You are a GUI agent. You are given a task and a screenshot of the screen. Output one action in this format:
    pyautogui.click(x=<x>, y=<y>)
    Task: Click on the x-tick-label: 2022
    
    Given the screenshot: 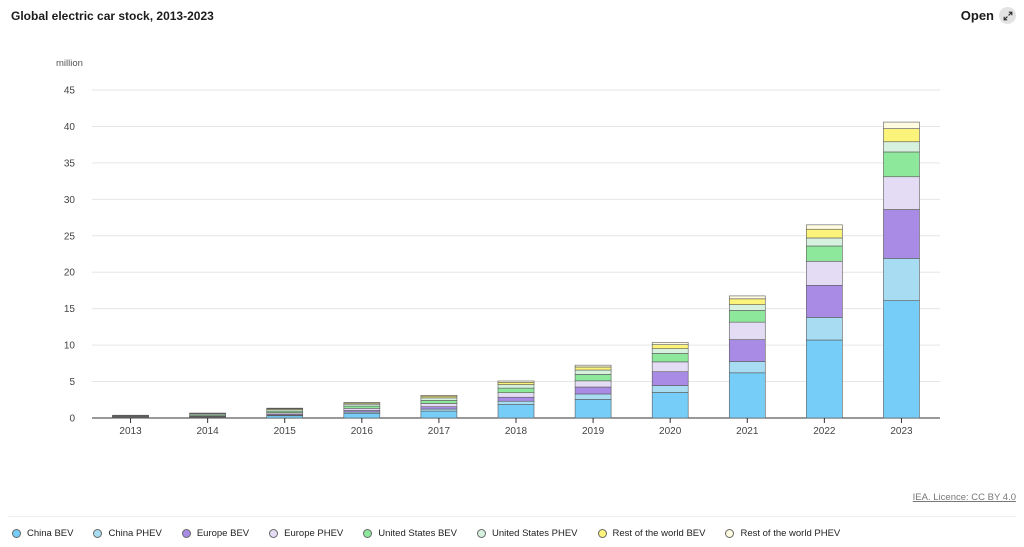 What is the action you would take?
    pyautogui.click(x=824, y=431)
    